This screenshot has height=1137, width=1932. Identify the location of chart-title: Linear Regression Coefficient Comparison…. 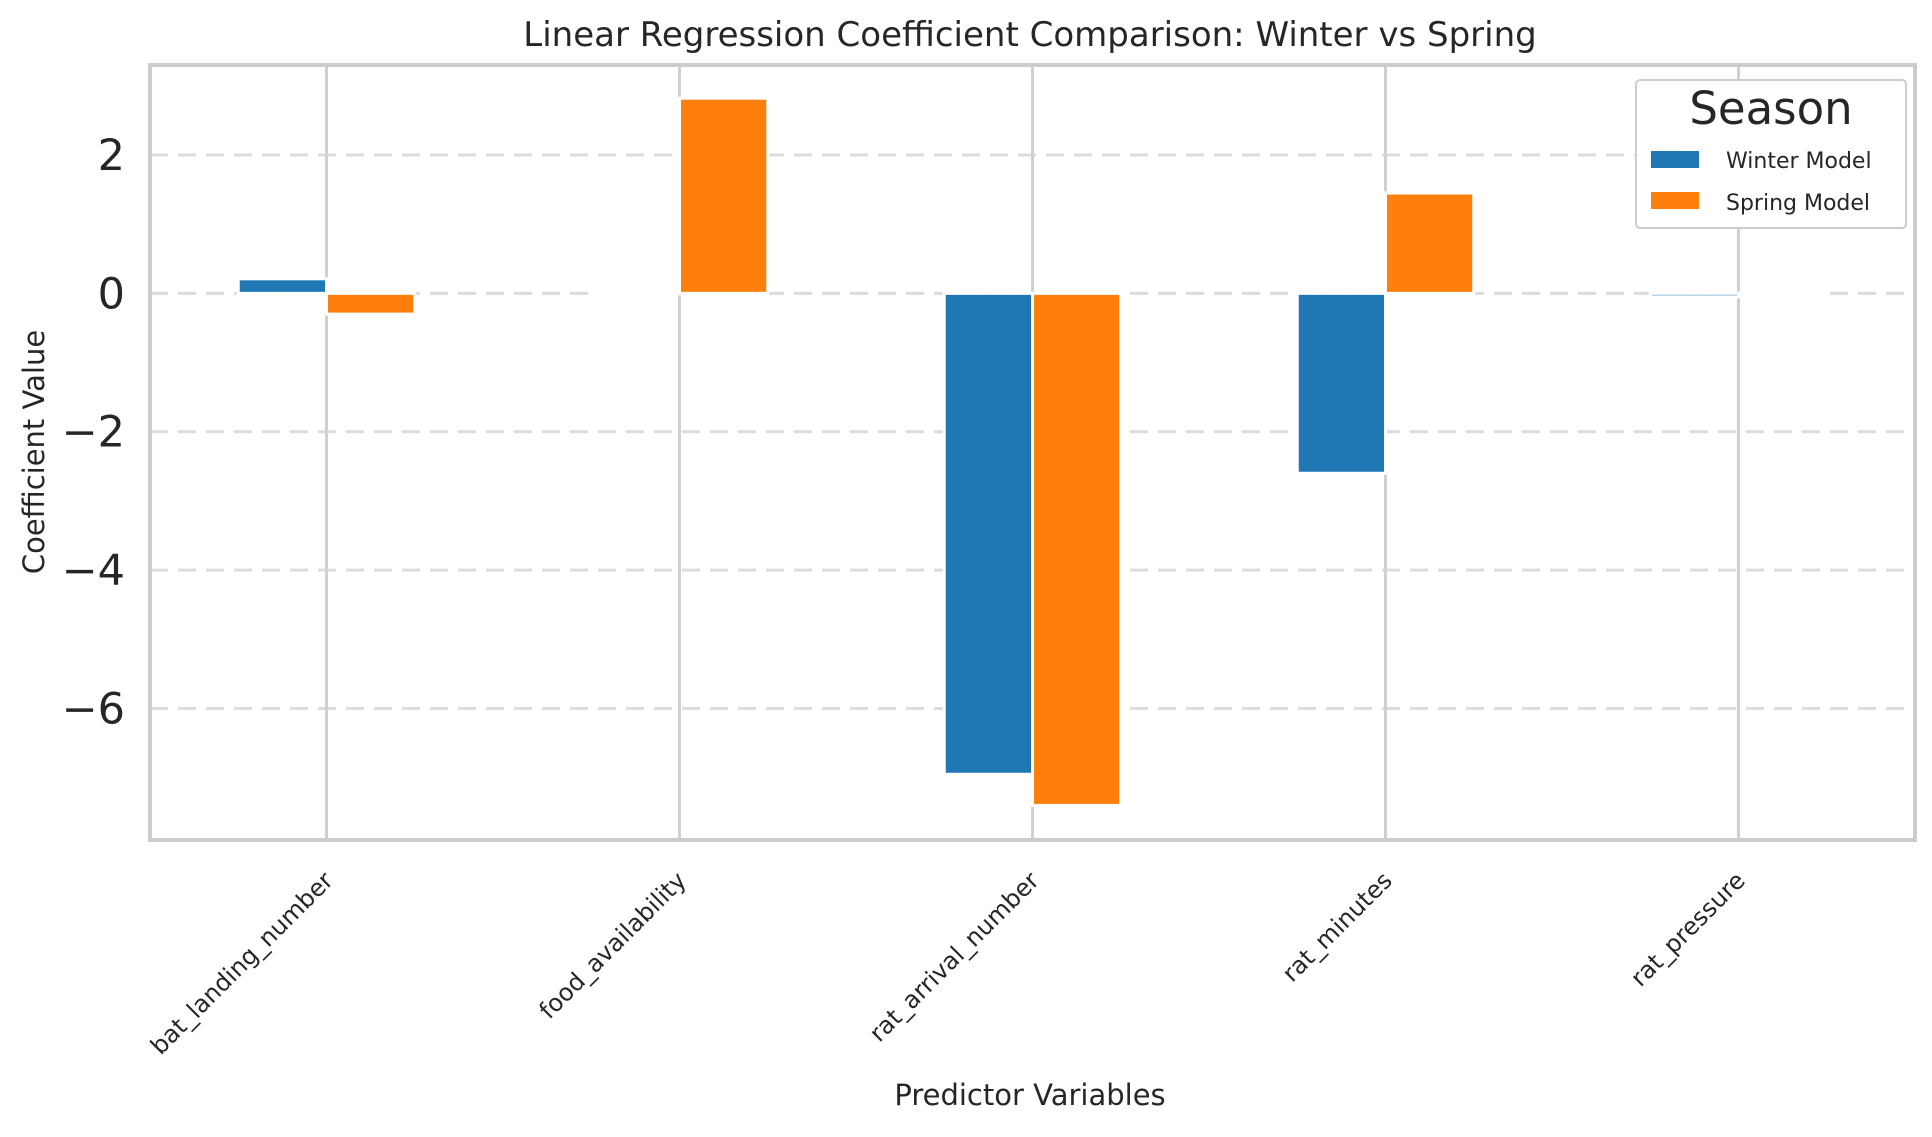
(1029, 35).